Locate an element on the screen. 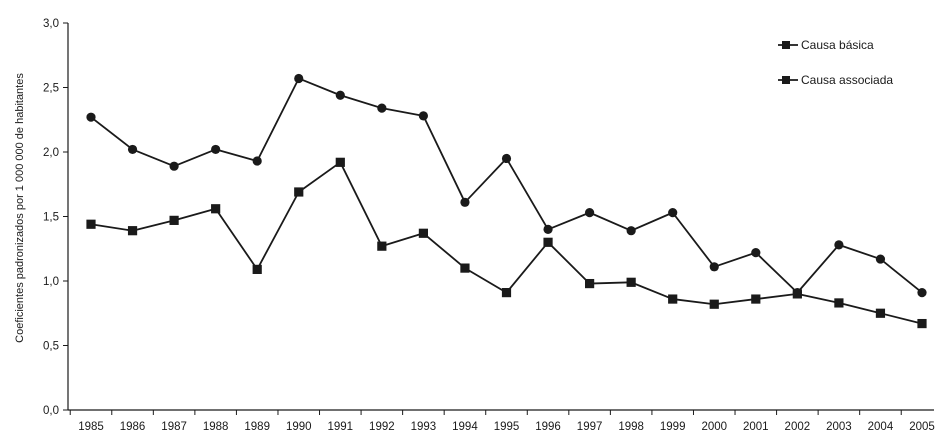 This screenshot has height=436, width=943. x-tick-label: 1996 is located at coordinates (548, 427).